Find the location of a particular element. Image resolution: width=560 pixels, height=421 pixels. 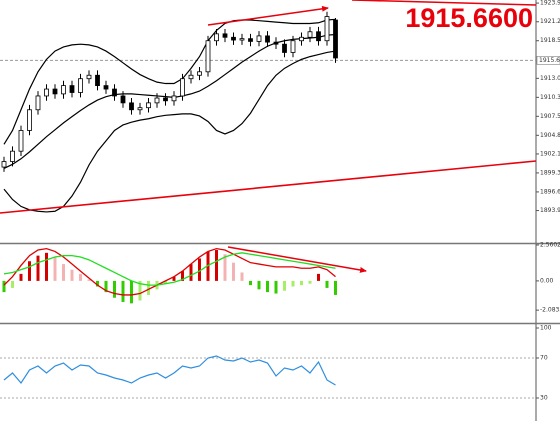

y-tick-label: 1923.95 is located at coordinates (550, 3).